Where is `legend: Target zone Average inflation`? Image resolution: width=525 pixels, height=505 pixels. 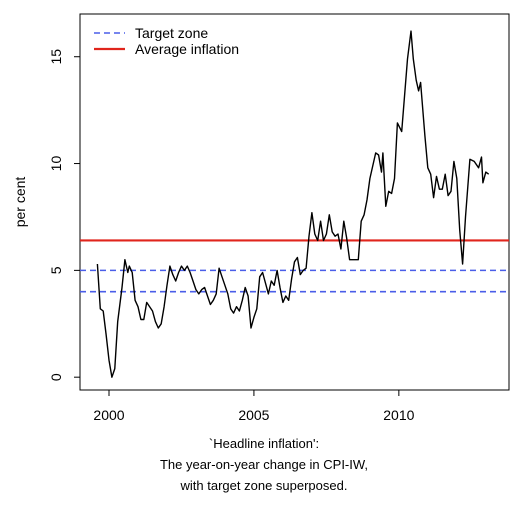 legend: Target zone Average inflation is located at coordinates (166, 41).